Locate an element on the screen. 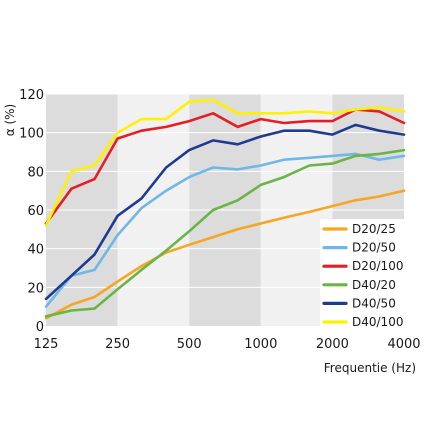 This screenshot has width=427, height=427. x-tick-label: 250 is located at coordinates (117, 344).